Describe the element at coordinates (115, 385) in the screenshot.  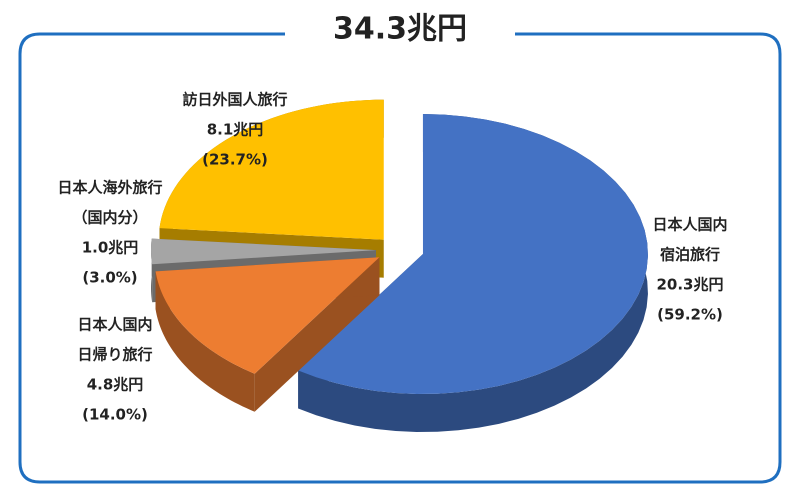
I see `value-label: 4.8兆円` at that location.